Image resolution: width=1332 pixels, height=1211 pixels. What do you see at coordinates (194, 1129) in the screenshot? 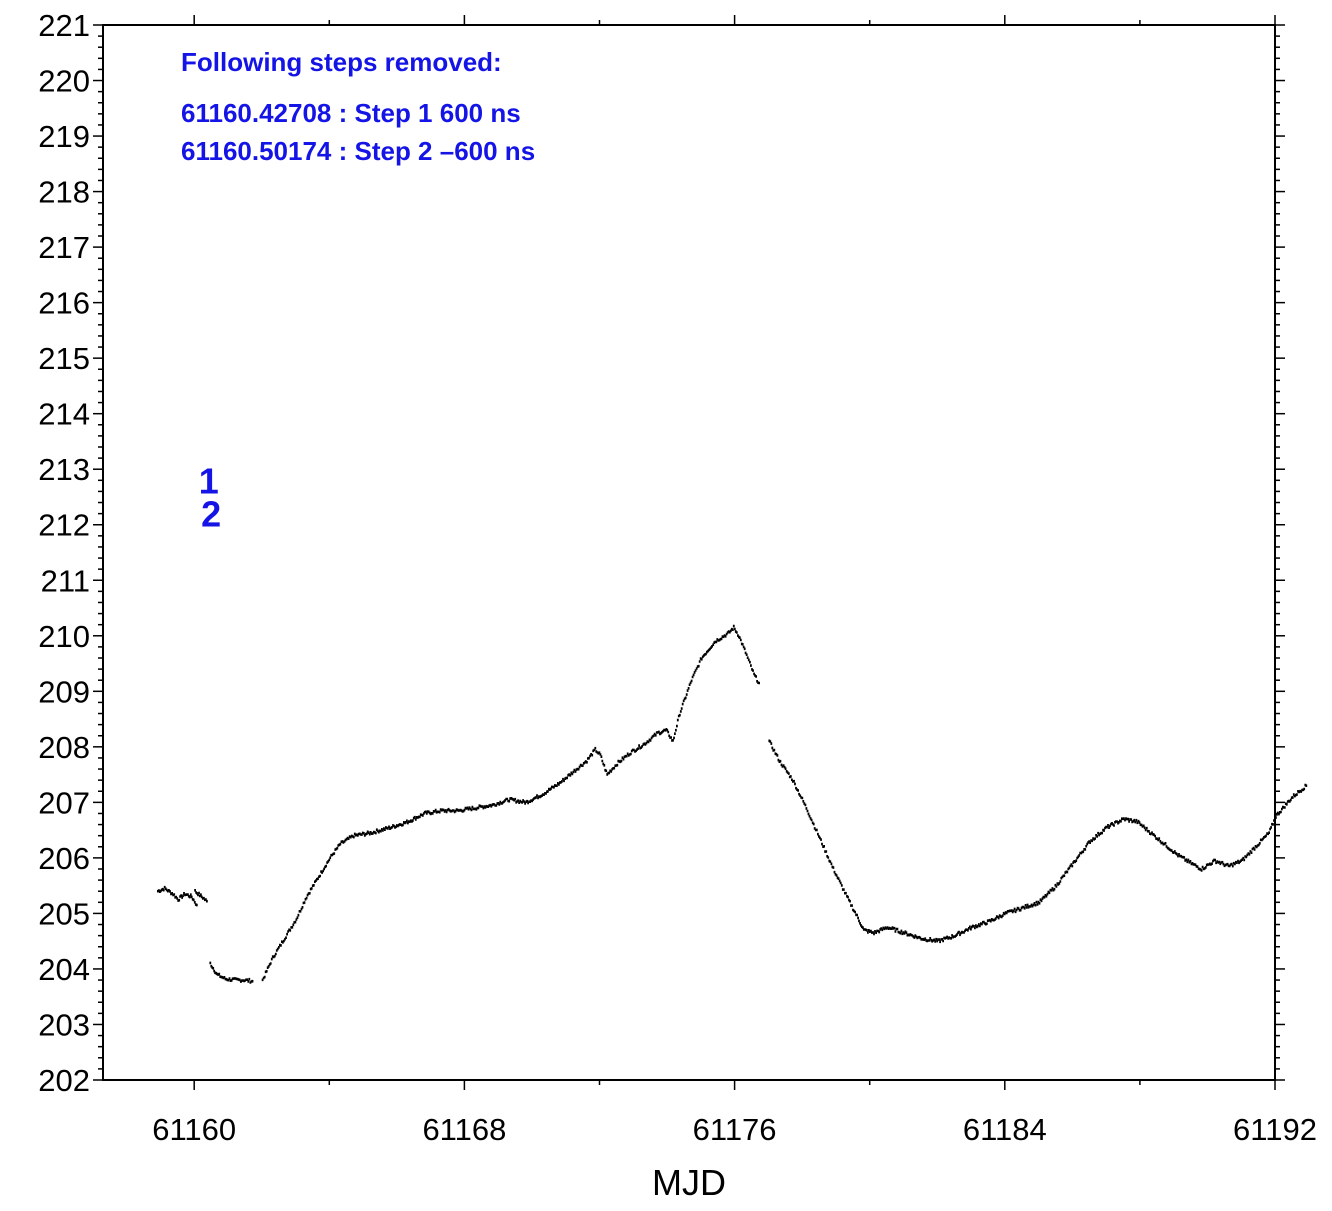
I see `x-tick-label: 61160` at bounding box center [194, 1129].